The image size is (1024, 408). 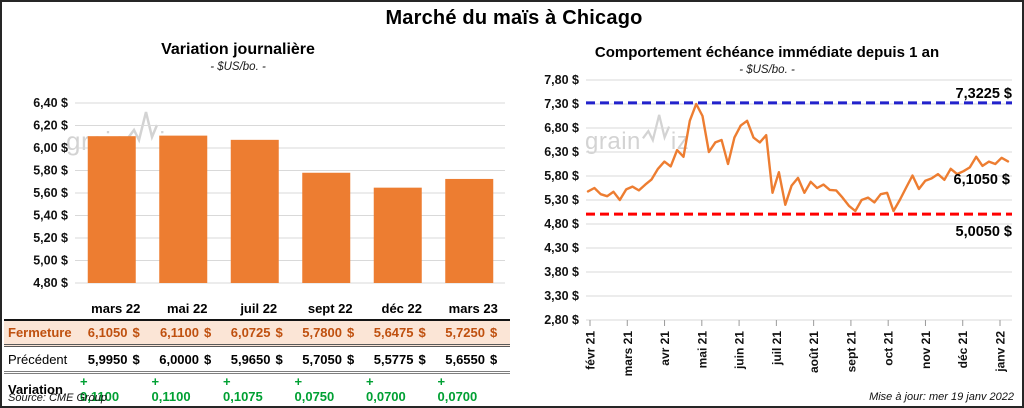 I want to click on x-axis-tick-label: sept 21, so click(x=851, y=352).